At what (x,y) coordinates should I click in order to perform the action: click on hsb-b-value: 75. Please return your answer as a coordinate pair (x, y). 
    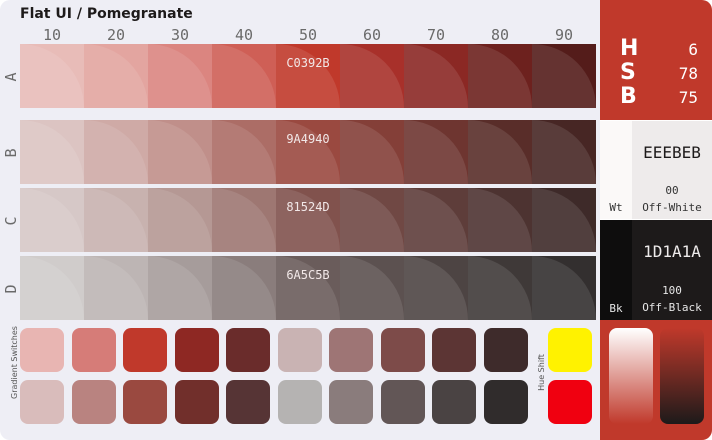
    Looking at the image, I should click on (688, 97).